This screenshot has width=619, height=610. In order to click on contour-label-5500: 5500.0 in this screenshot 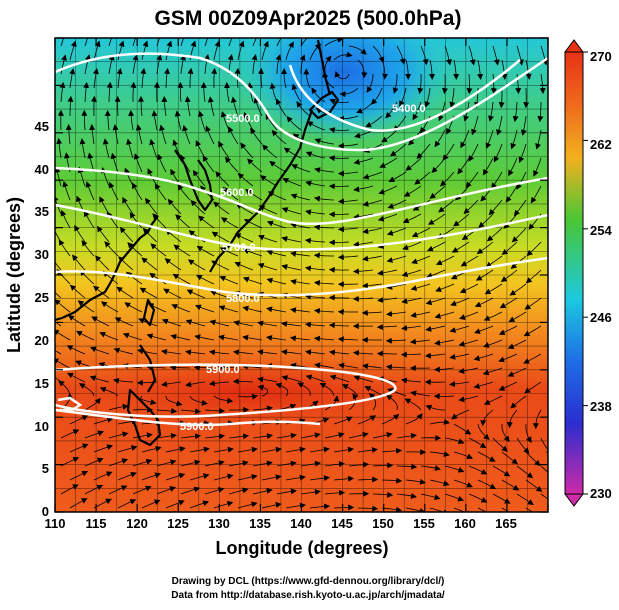, I will do `click(243, 119)`.